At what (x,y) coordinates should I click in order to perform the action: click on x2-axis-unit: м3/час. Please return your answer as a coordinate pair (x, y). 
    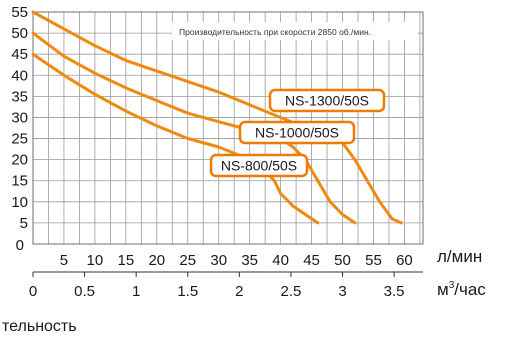
    Looking at the image, I should click on (461, 289).